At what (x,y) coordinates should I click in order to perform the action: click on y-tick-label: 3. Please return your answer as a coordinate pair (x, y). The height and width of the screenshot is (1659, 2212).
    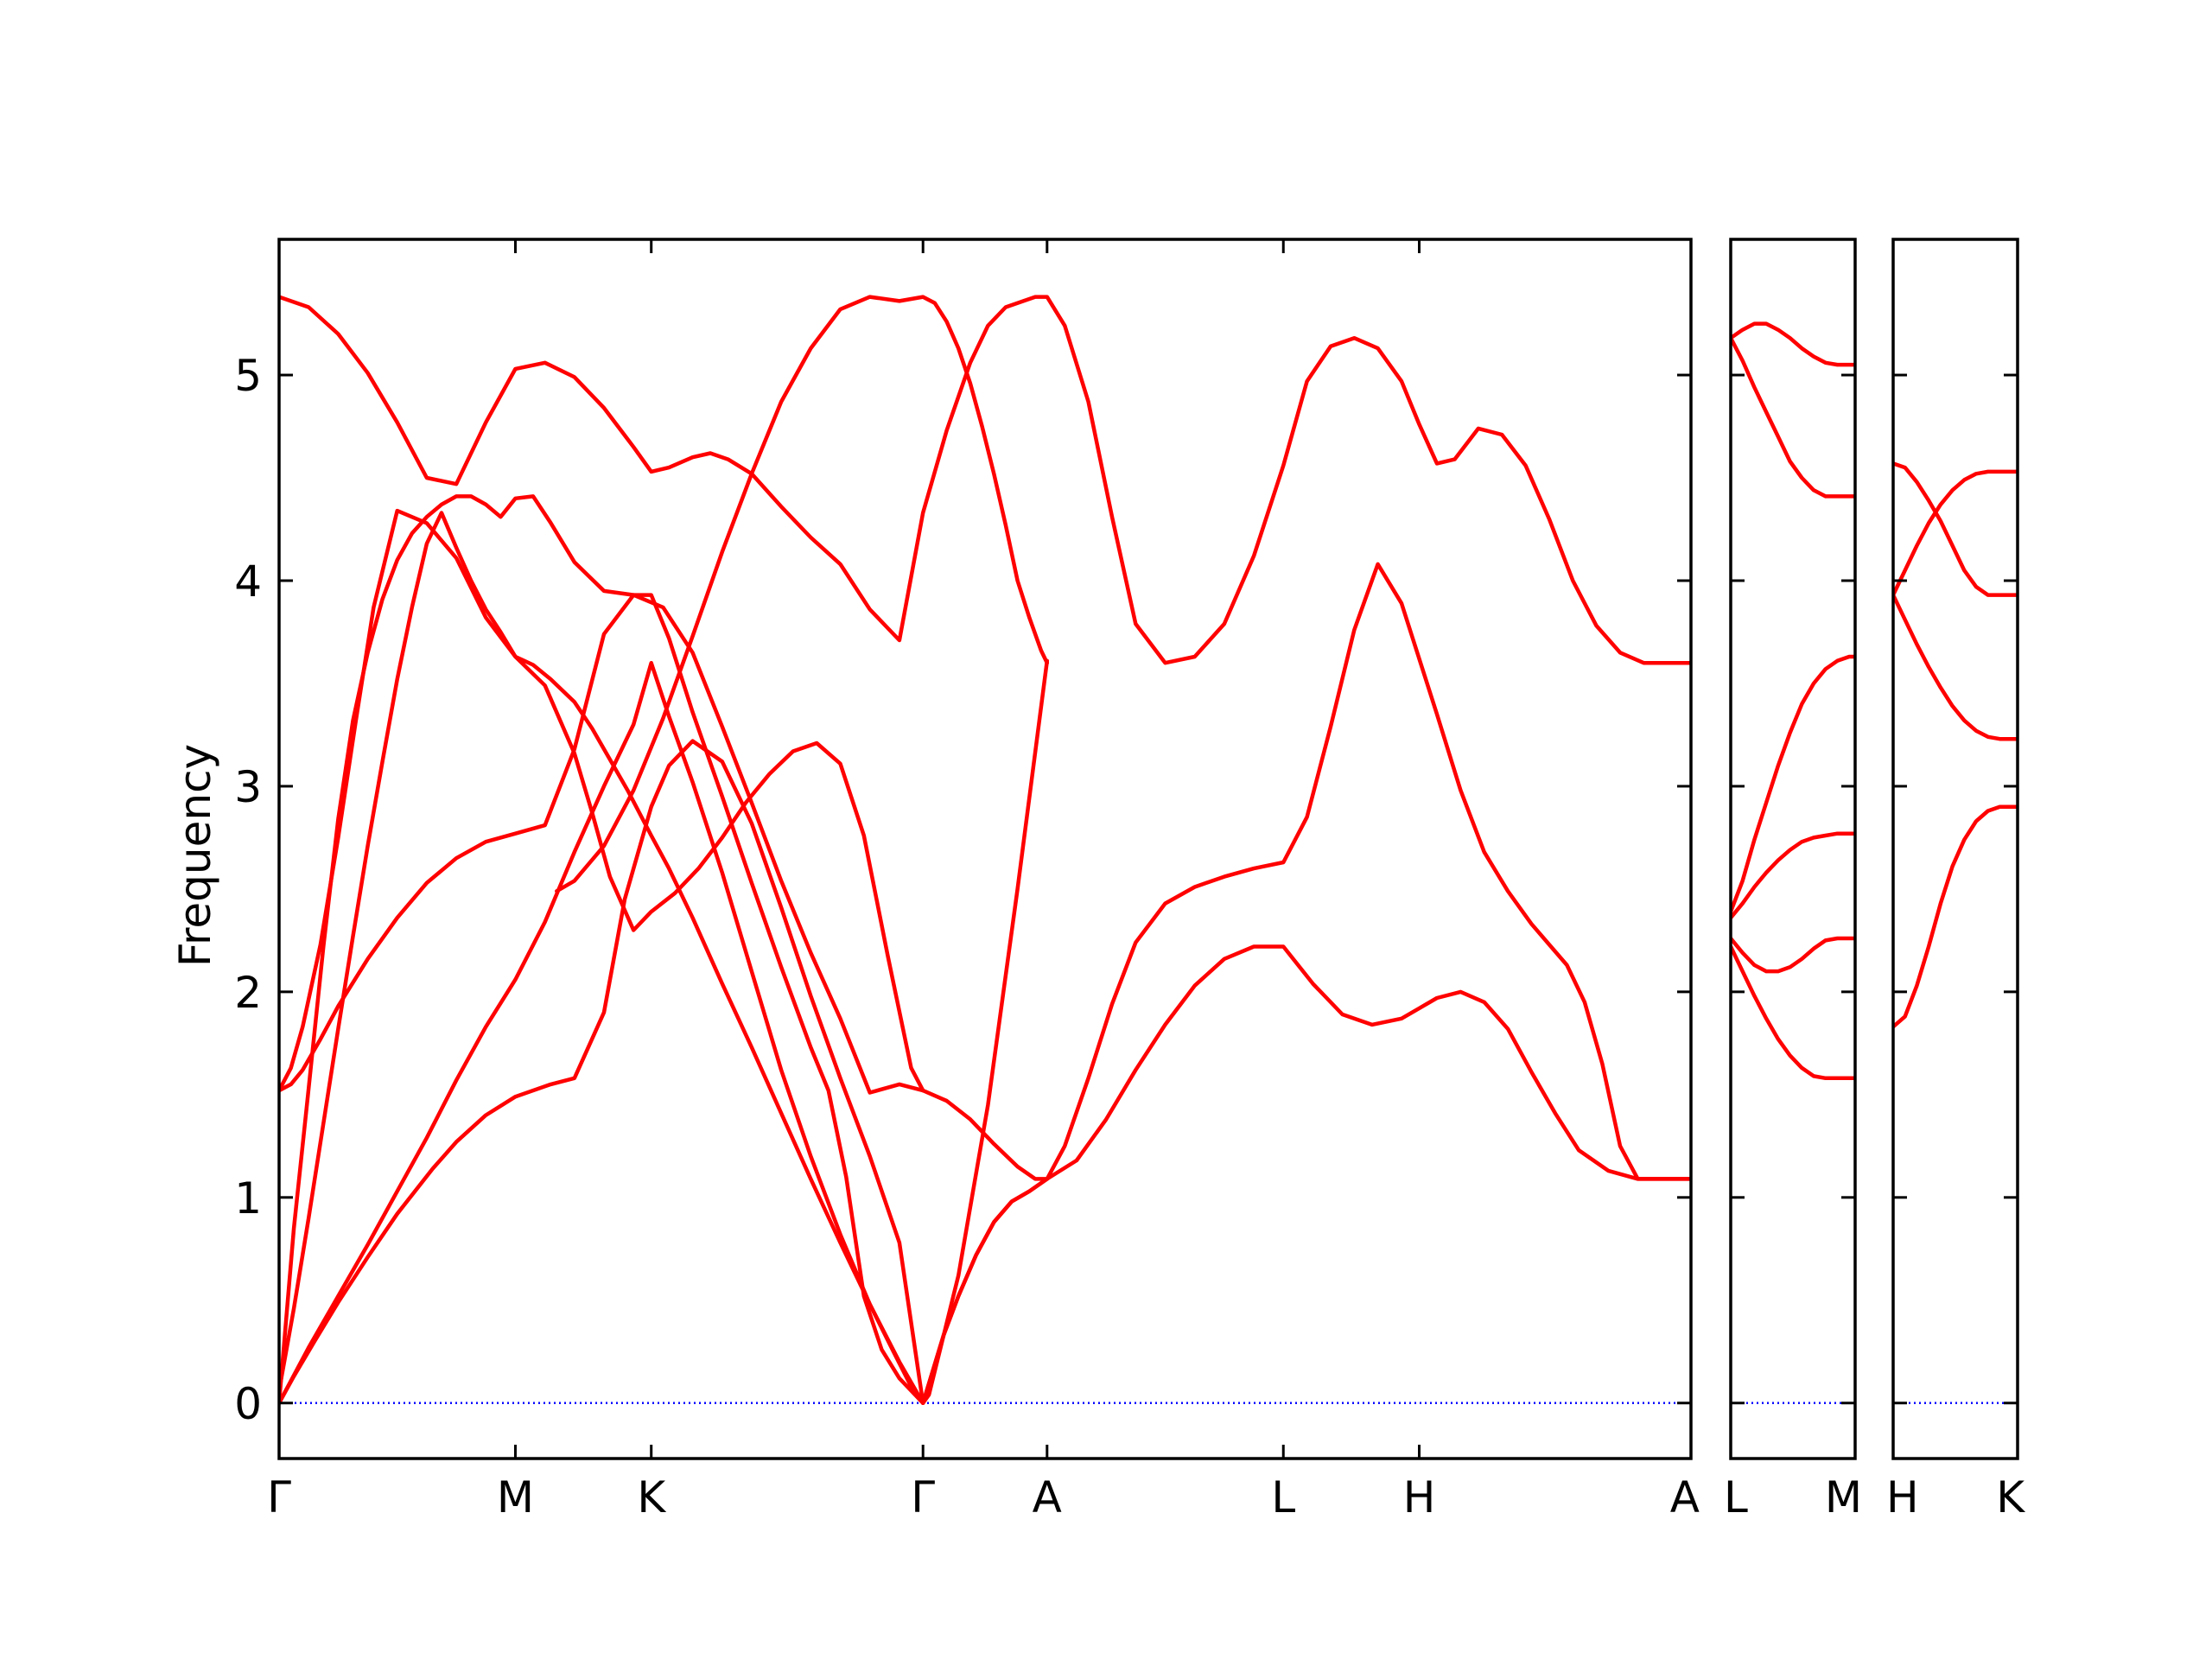
    Looking at the image, I should click on (248, 787).